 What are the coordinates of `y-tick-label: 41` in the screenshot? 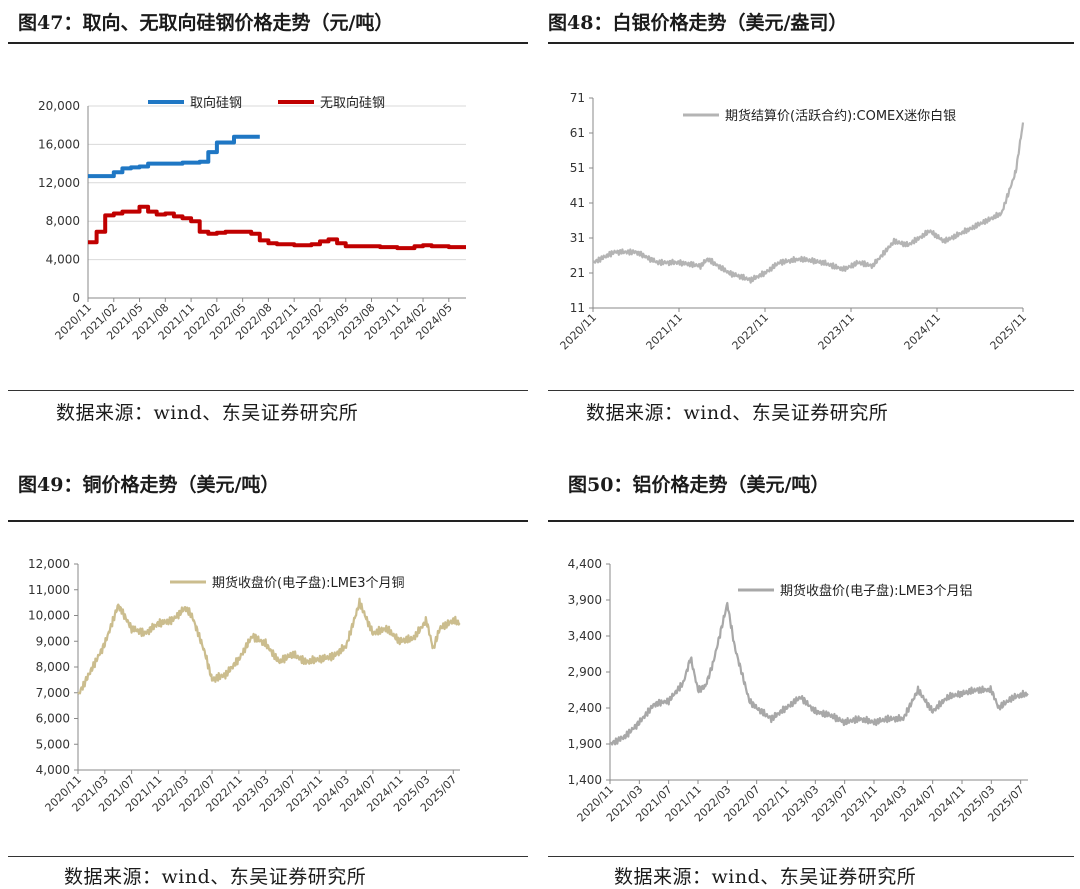 It's located at (577, 203).